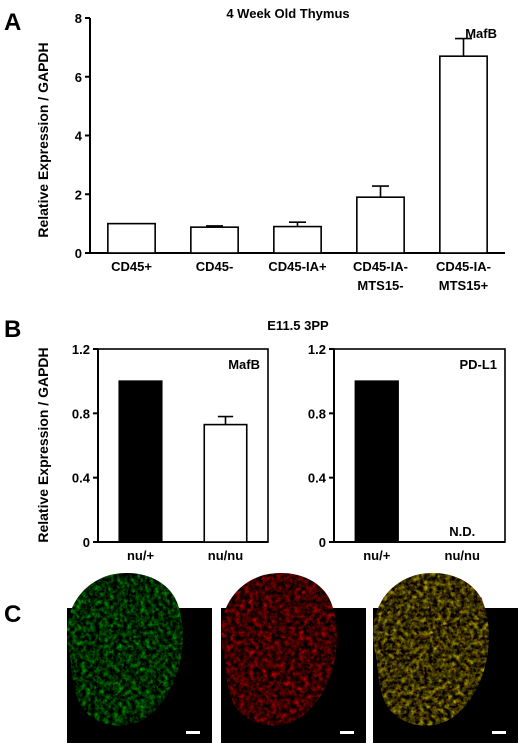 Image resolution: width=520 pixels, height=755 pixels. I want to click on subchart-2: 0 0.4 0.8 1.2 nu/+ nu/nu N.D. PD-L1, so click(407, 452).